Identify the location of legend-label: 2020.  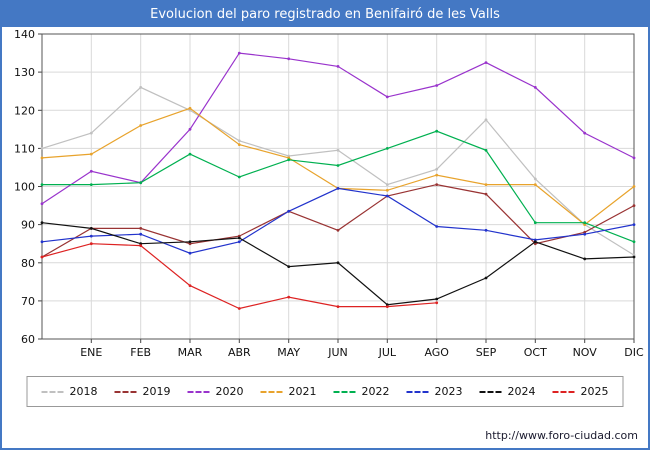
(229, 391).